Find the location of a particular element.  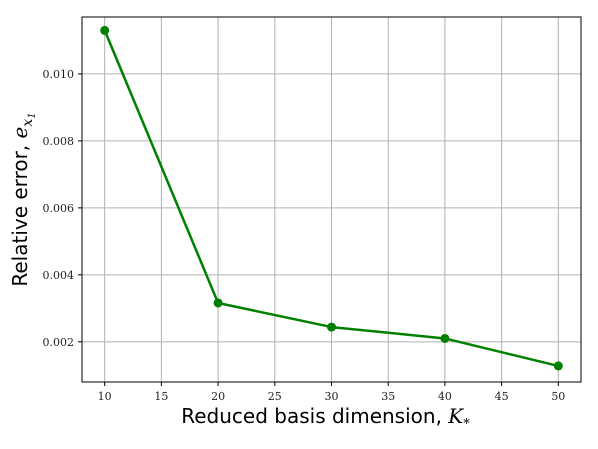

x-tick-label: 20 is located at coordinates (218, 396).